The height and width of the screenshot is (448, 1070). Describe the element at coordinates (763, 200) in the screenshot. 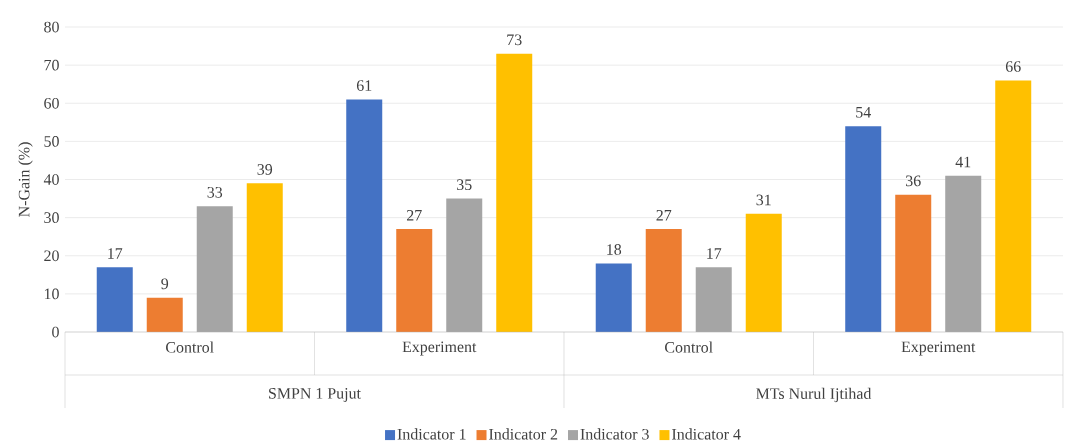

I see `data-label: 31` at that location.